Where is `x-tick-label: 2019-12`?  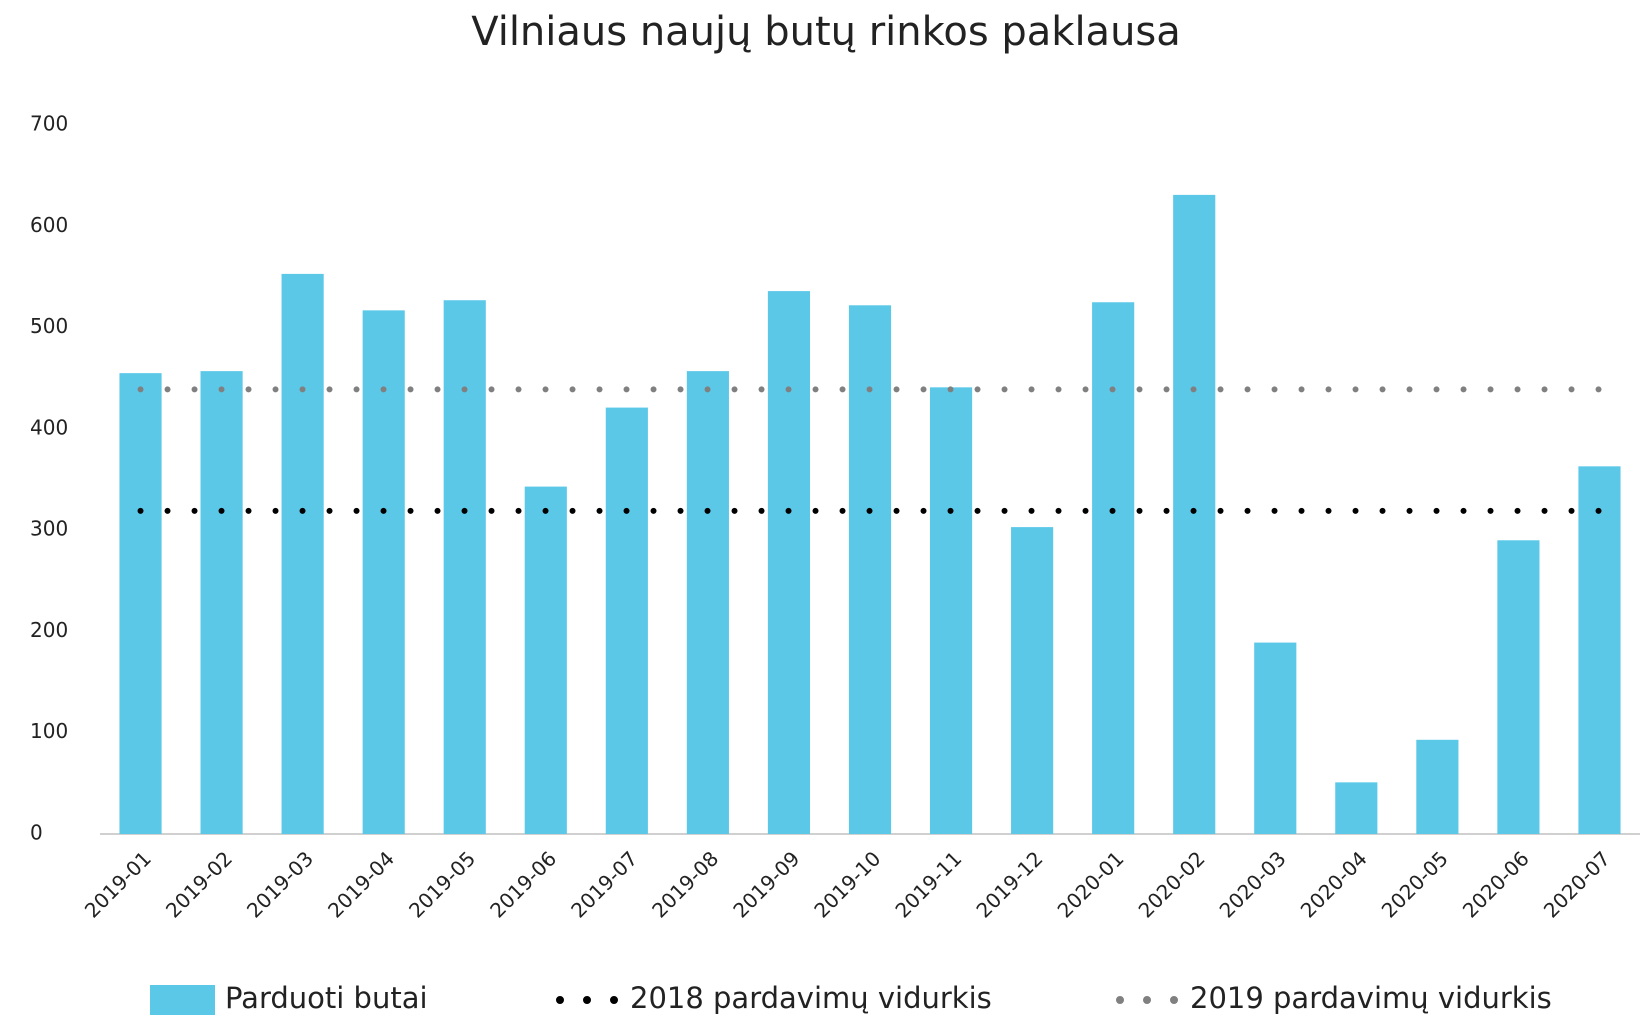 x-tick-label: 2019-12 is located at coordinates (1009, 884).